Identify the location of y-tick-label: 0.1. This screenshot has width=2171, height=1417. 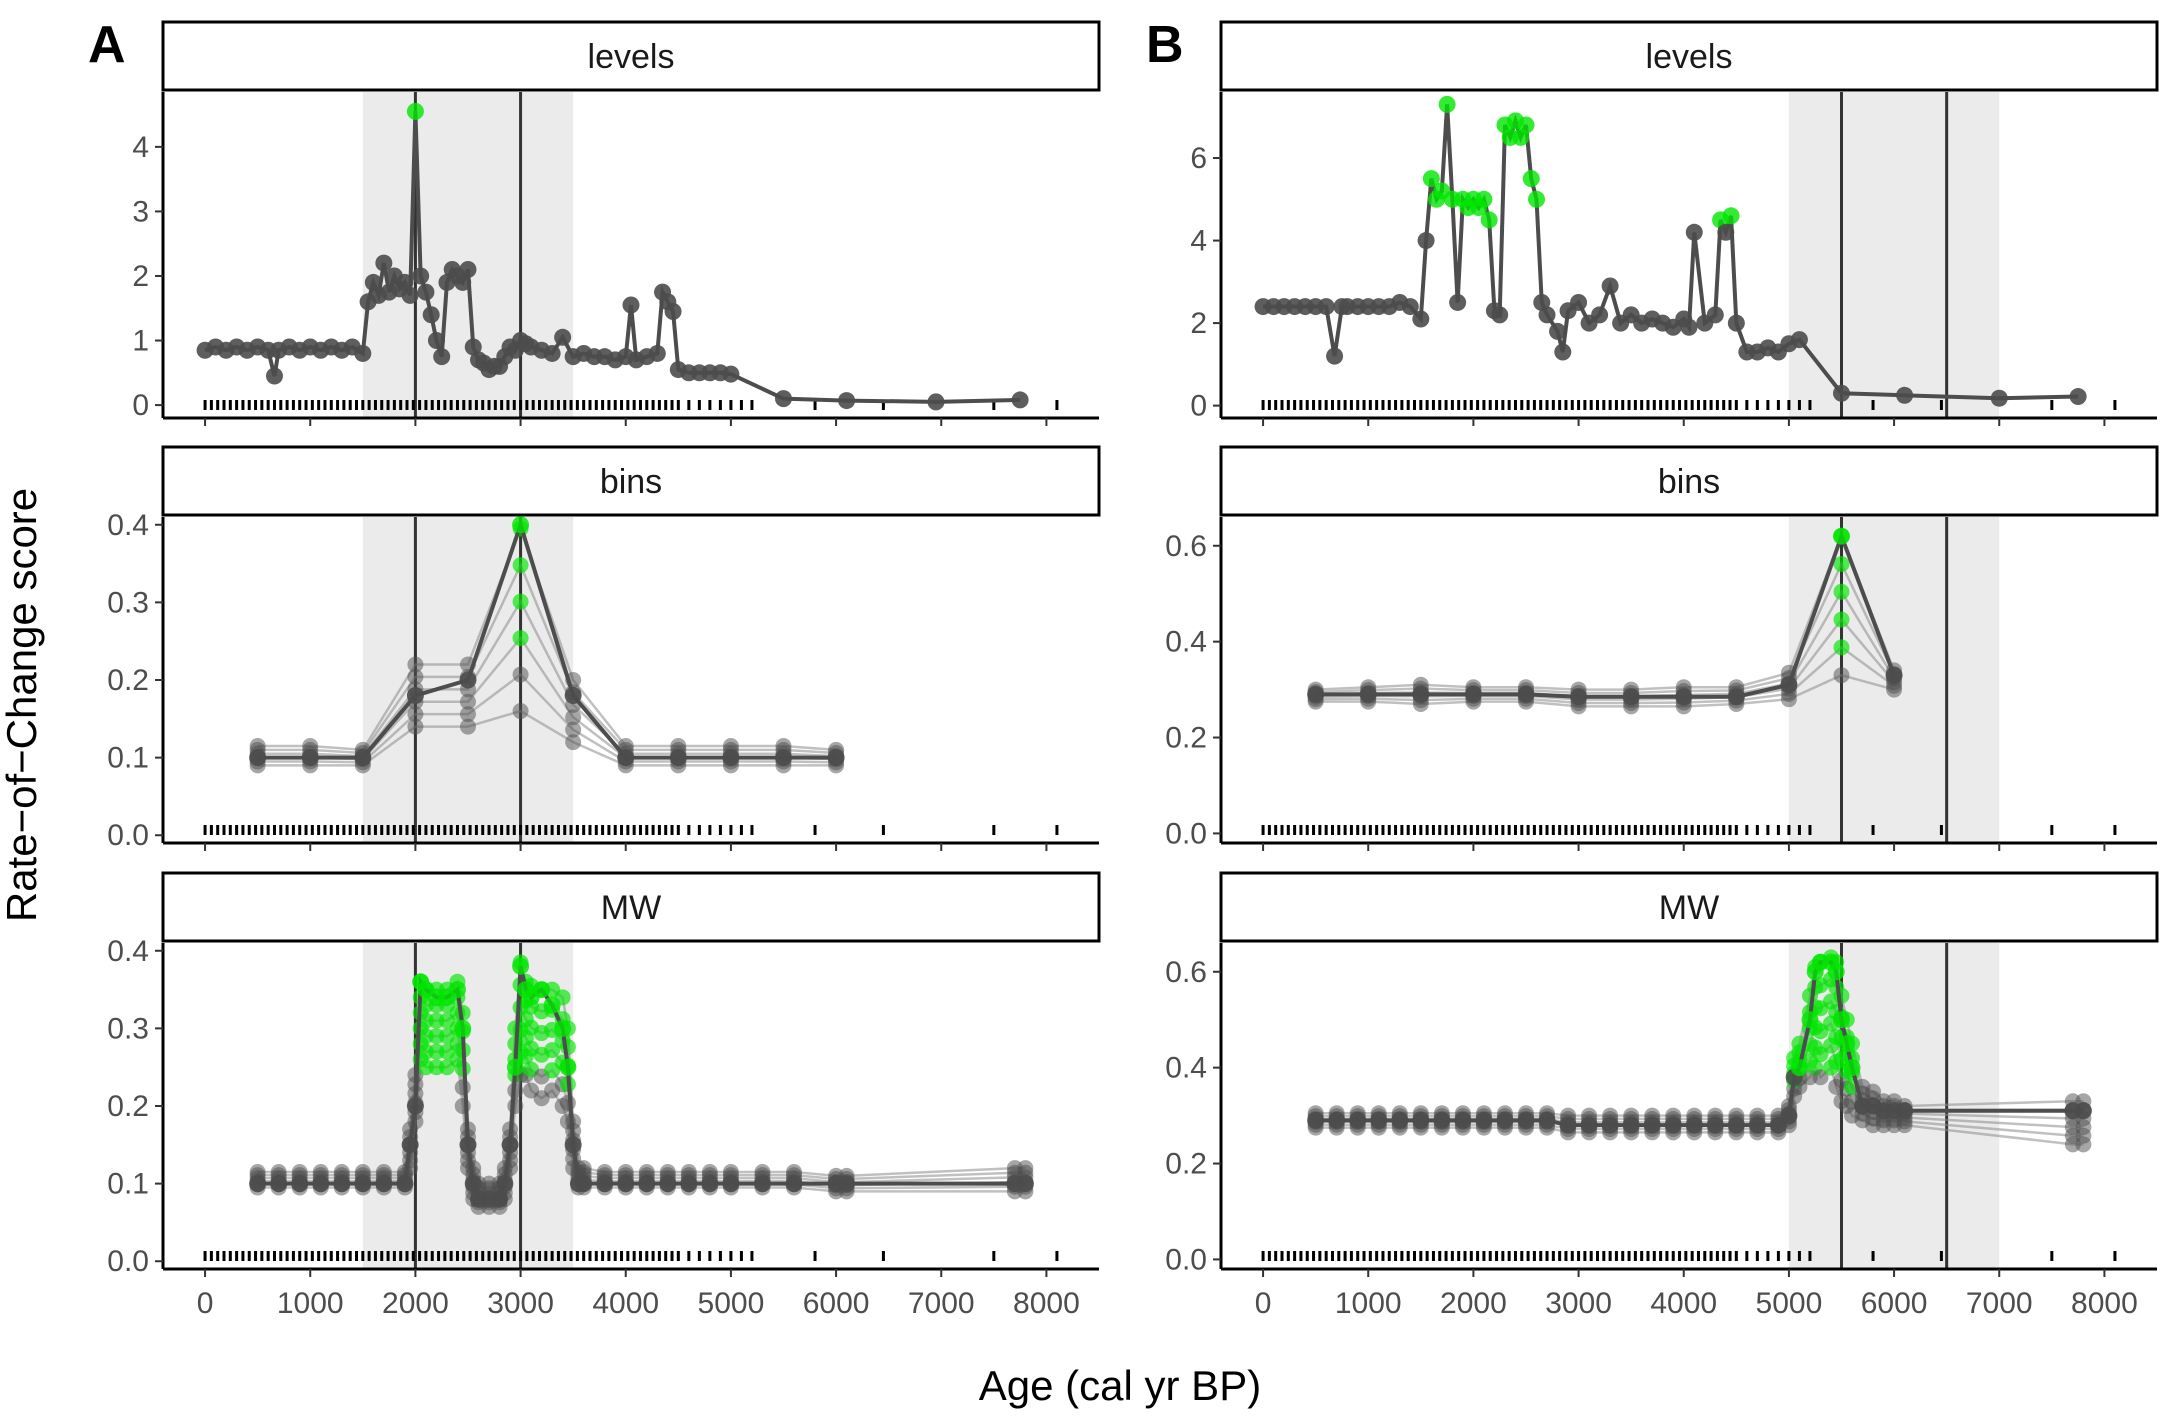
(128, 1184).